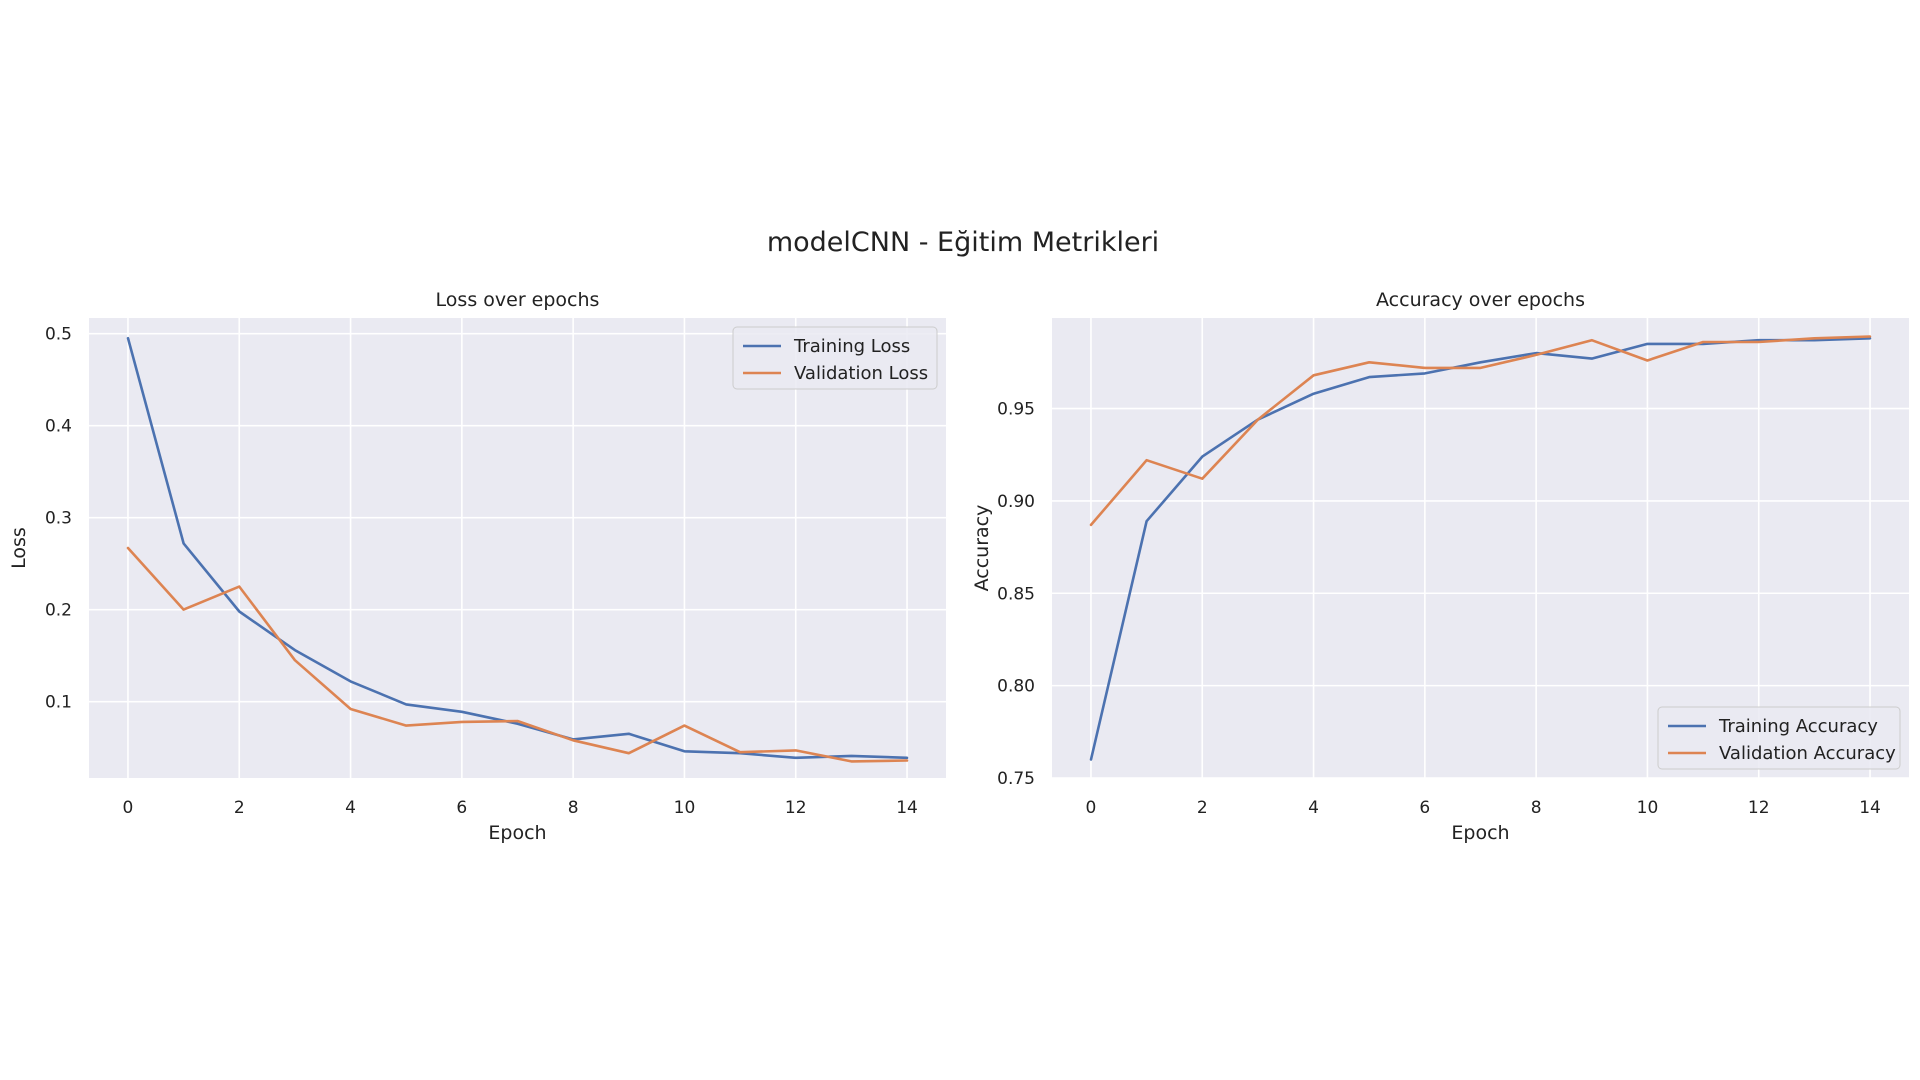 Image resolution: width=1920 pixels, height=1080 pixels. I want to click on accuracy-legend-box, so click(1779, 738).